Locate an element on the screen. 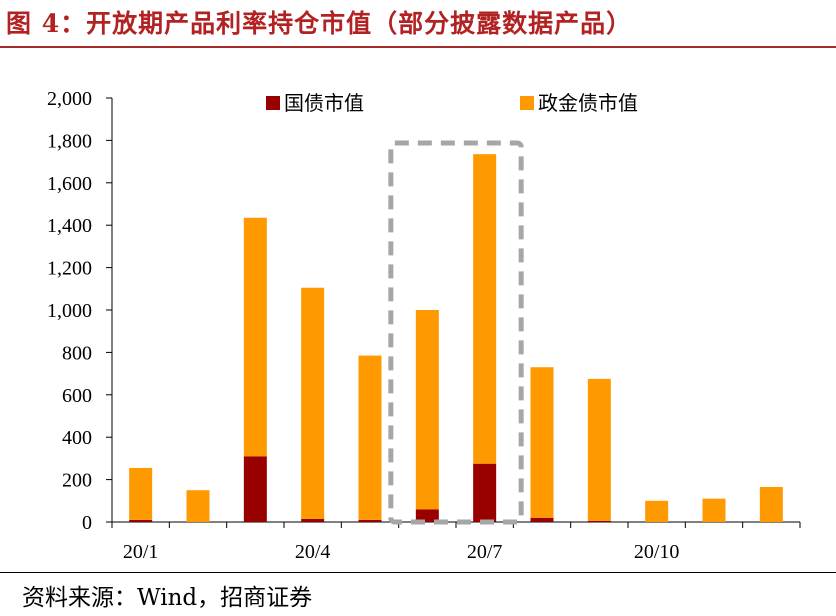 The height and width of the screenshot is (616, 836). figure-title: 图 4：开放期产品利率持仓市值（部分披露数据产品） is located at coordinates (319, 23).